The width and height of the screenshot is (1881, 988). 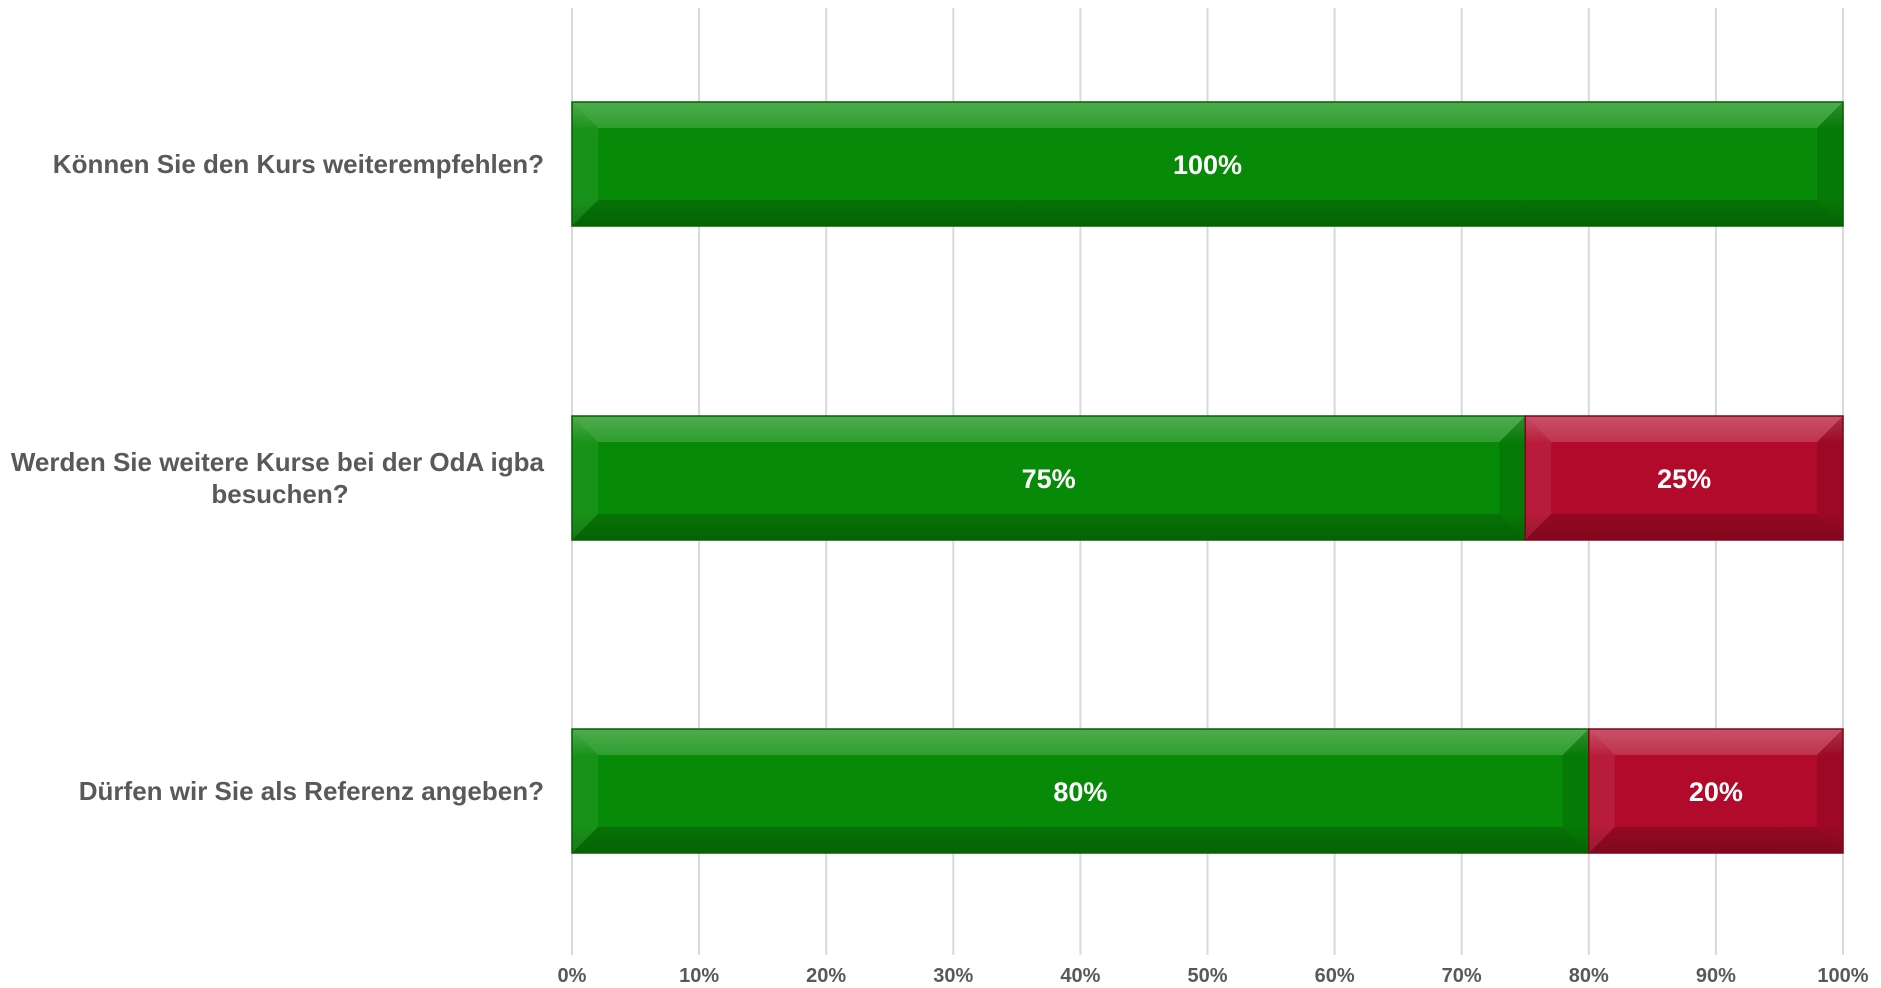 I want to click on category-label: Dürfen wir Sie als Referenz angeben?, so click(x=311, y=791).